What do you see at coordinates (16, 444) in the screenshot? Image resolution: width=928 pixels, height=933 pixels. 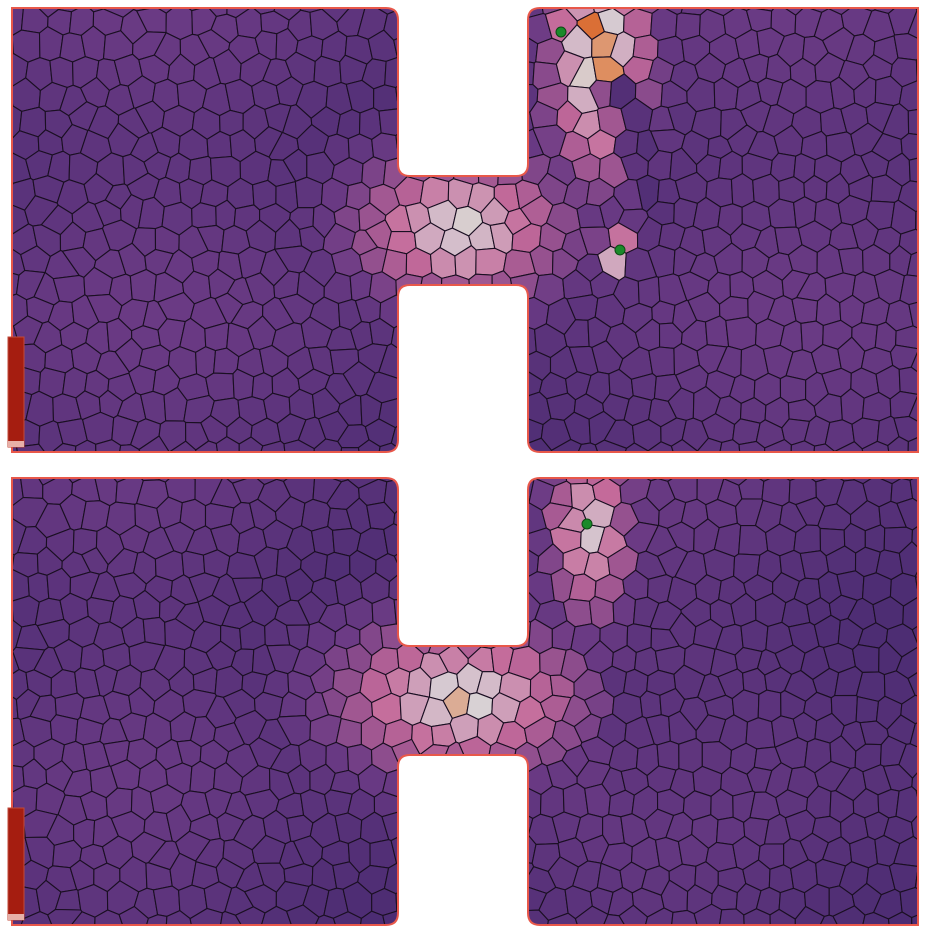 I see `colorbar-low-segment` at bounding box center [16, 444].